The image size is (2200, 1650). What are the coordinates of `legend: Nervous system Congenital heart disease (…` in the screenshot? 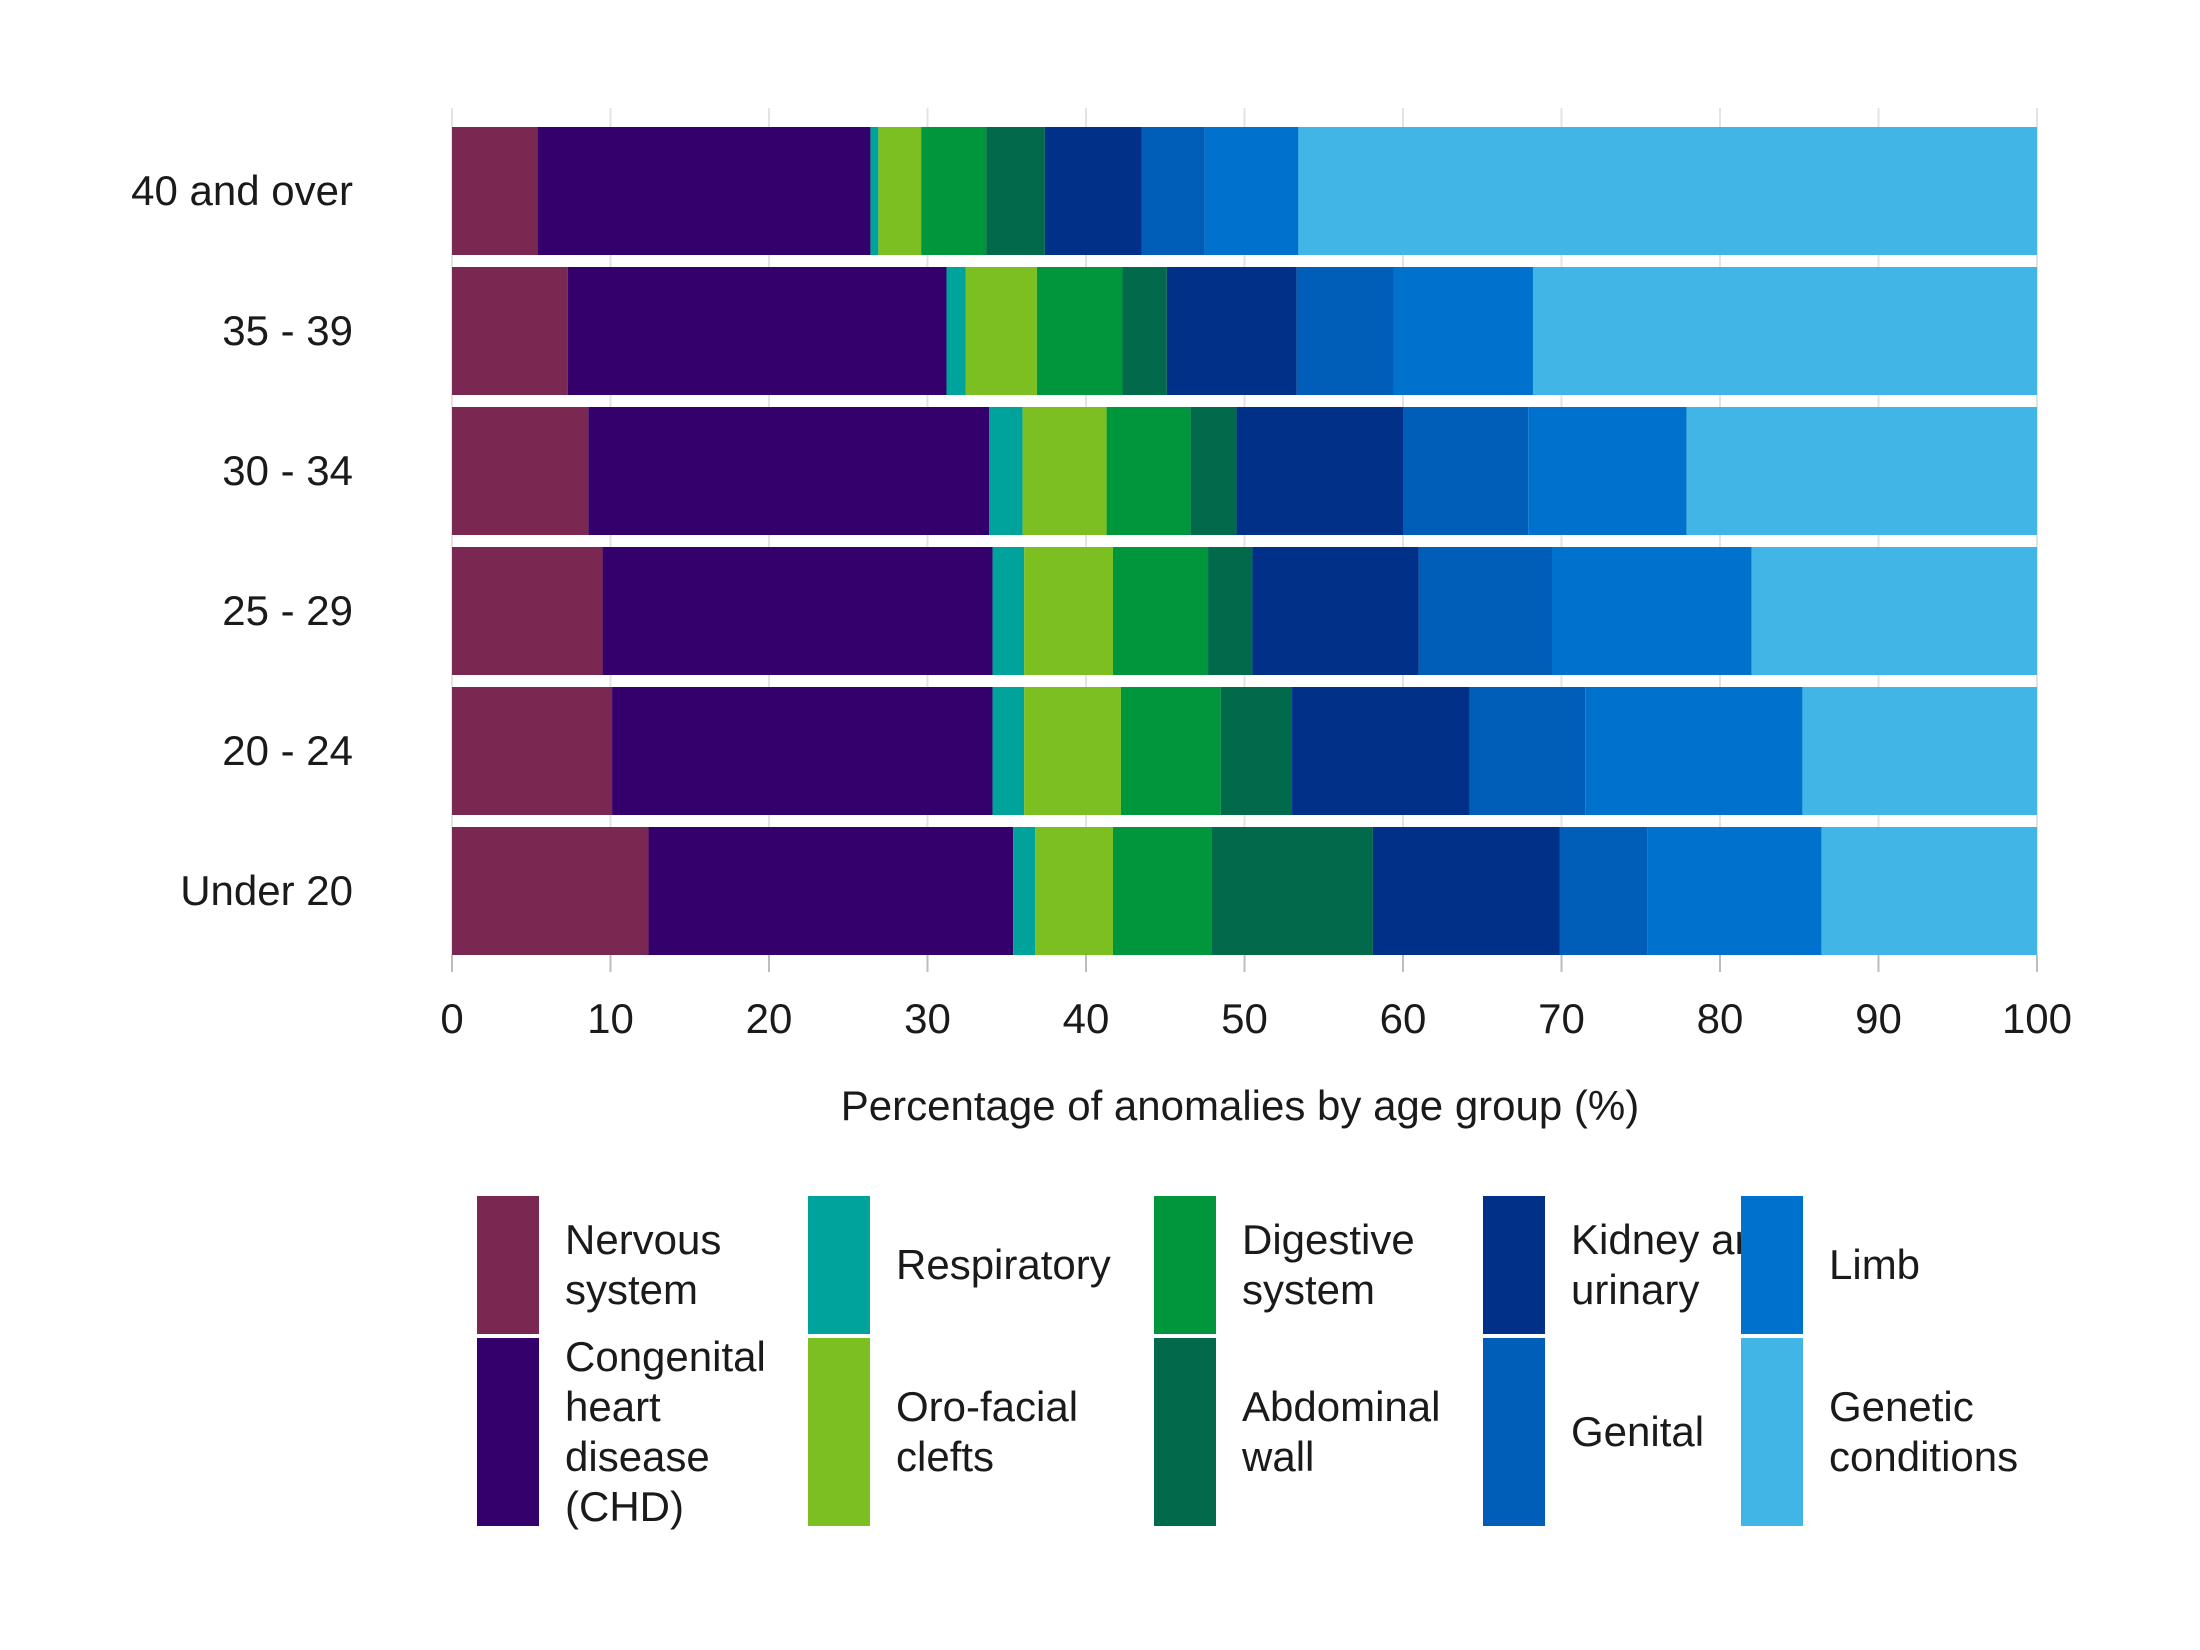 It's located at (1267, 1366).